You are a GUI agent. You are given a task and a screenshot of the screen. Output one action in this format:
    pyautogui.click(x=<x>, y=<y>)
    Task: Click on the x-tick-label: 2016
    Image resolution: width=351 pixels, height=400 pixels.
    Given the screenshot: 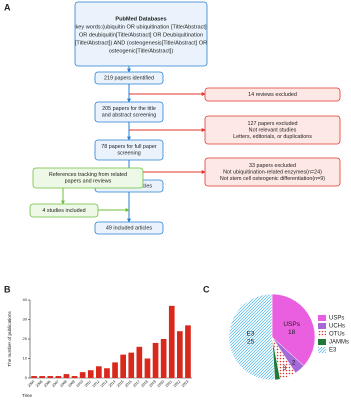 What is the action you would take?
    pyautogui.click(x=128, y=384)
    